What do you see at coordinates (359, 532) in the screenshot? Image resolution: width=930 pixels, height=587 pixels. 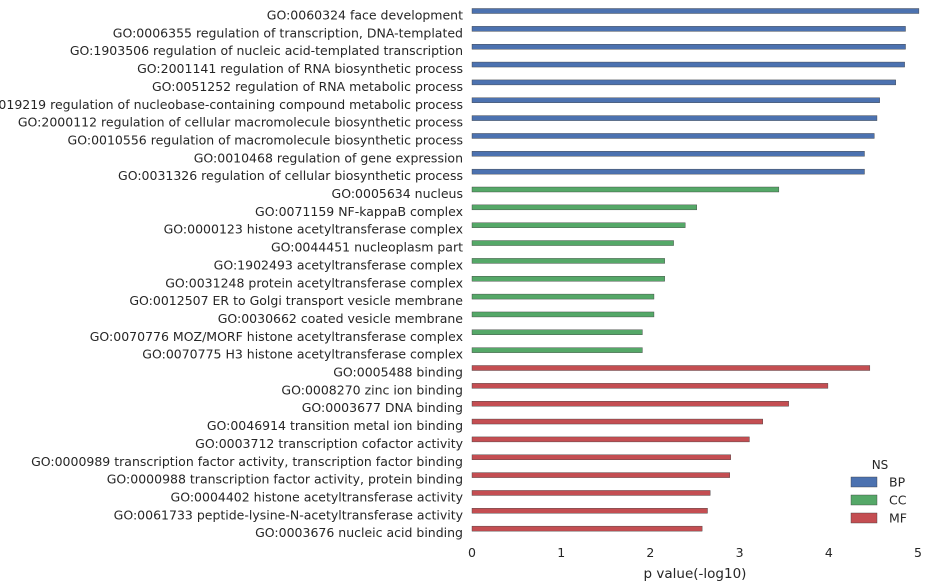 I see `category-label: GO:0003676 nucleic acid binding` at bounding box center [359, 532].